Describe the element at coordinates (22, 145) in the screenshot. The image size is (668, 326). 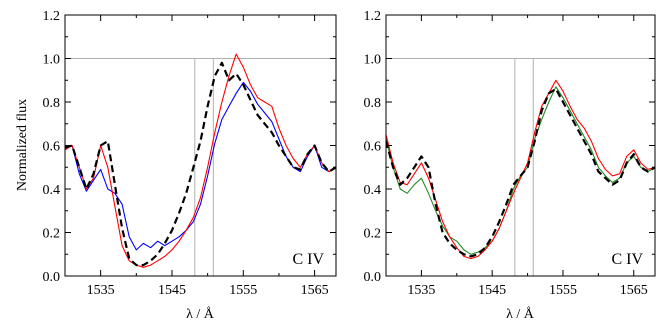
I see `y-axis-title: Normalized flux` at that location.